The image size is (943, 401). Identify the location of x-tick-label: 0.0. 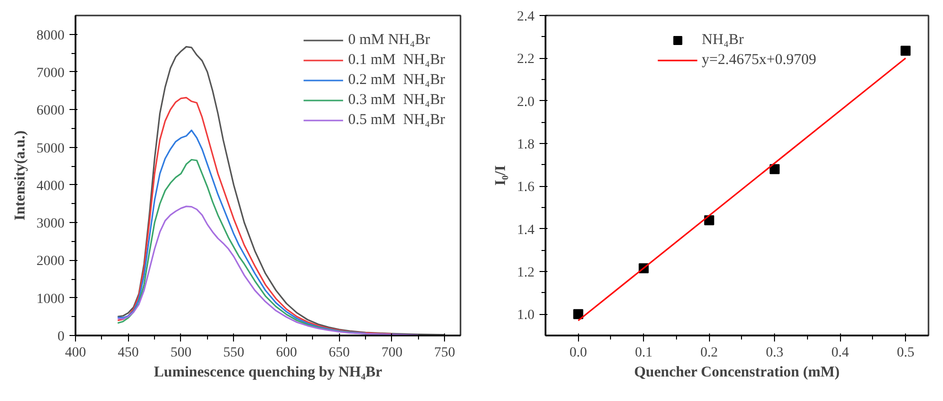
(578, 353).